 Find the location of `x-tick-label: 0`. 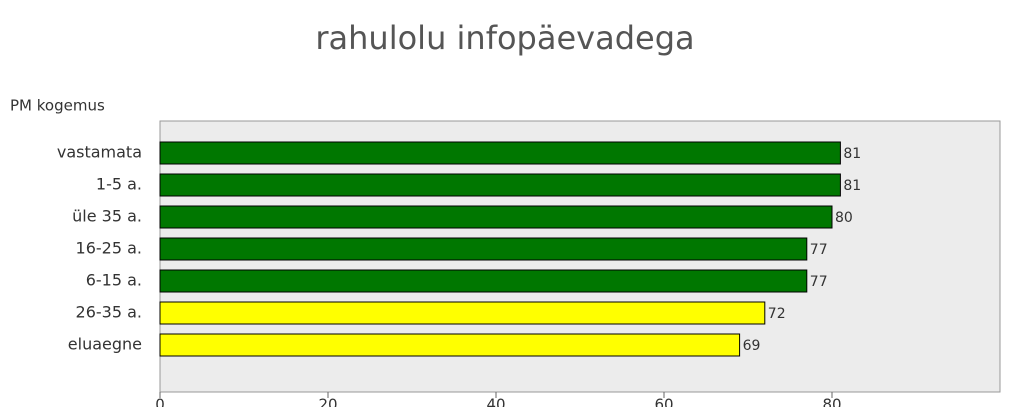

x-tick-label: 0 is located at coordinates (160, 401).